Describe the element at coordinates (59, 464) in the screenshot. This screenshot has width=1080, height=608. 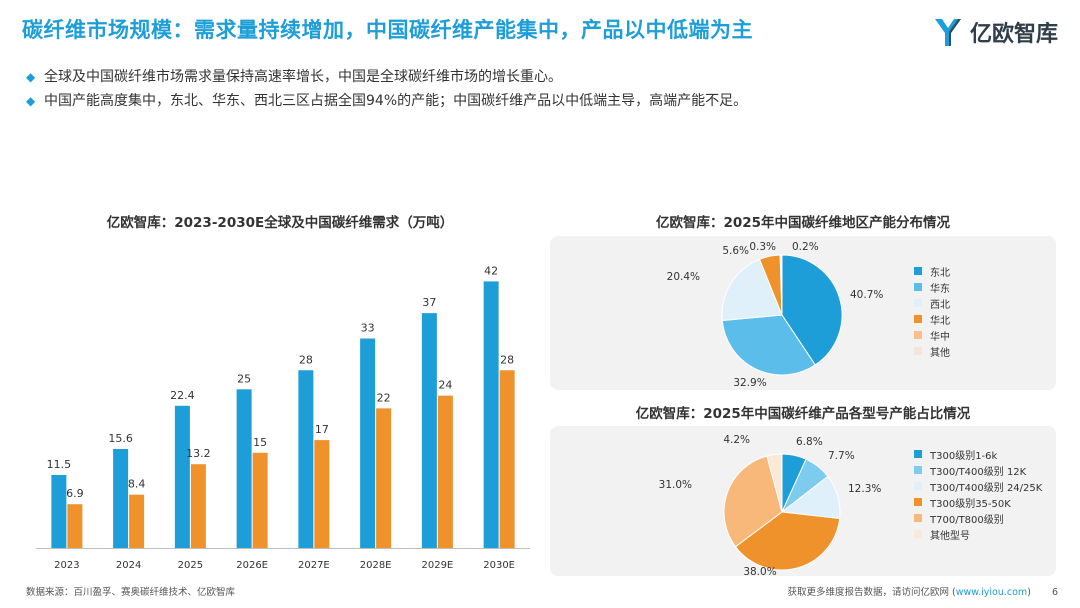
I see `bar-value-label: 11.5` at that location.